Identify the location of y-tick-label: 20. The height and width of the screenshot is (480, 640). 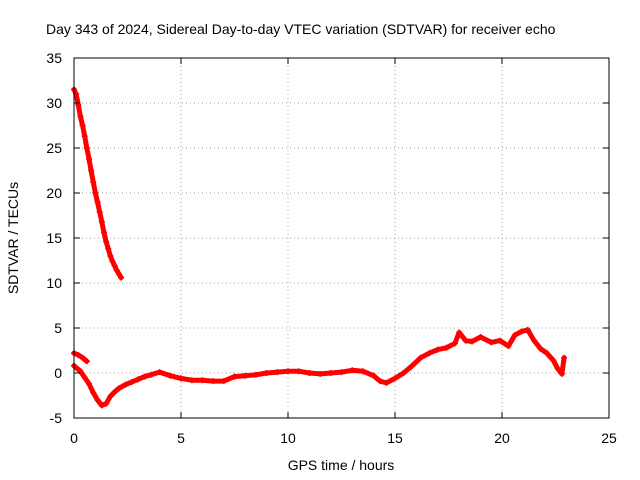
(54, 193).